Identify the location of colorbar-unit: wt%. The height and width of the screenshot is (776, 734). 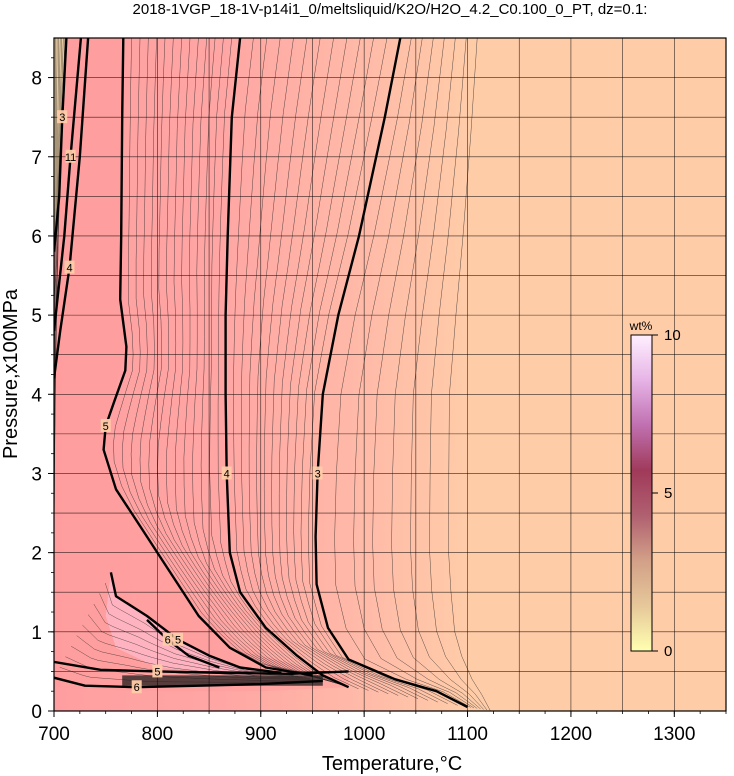
(641, 326).